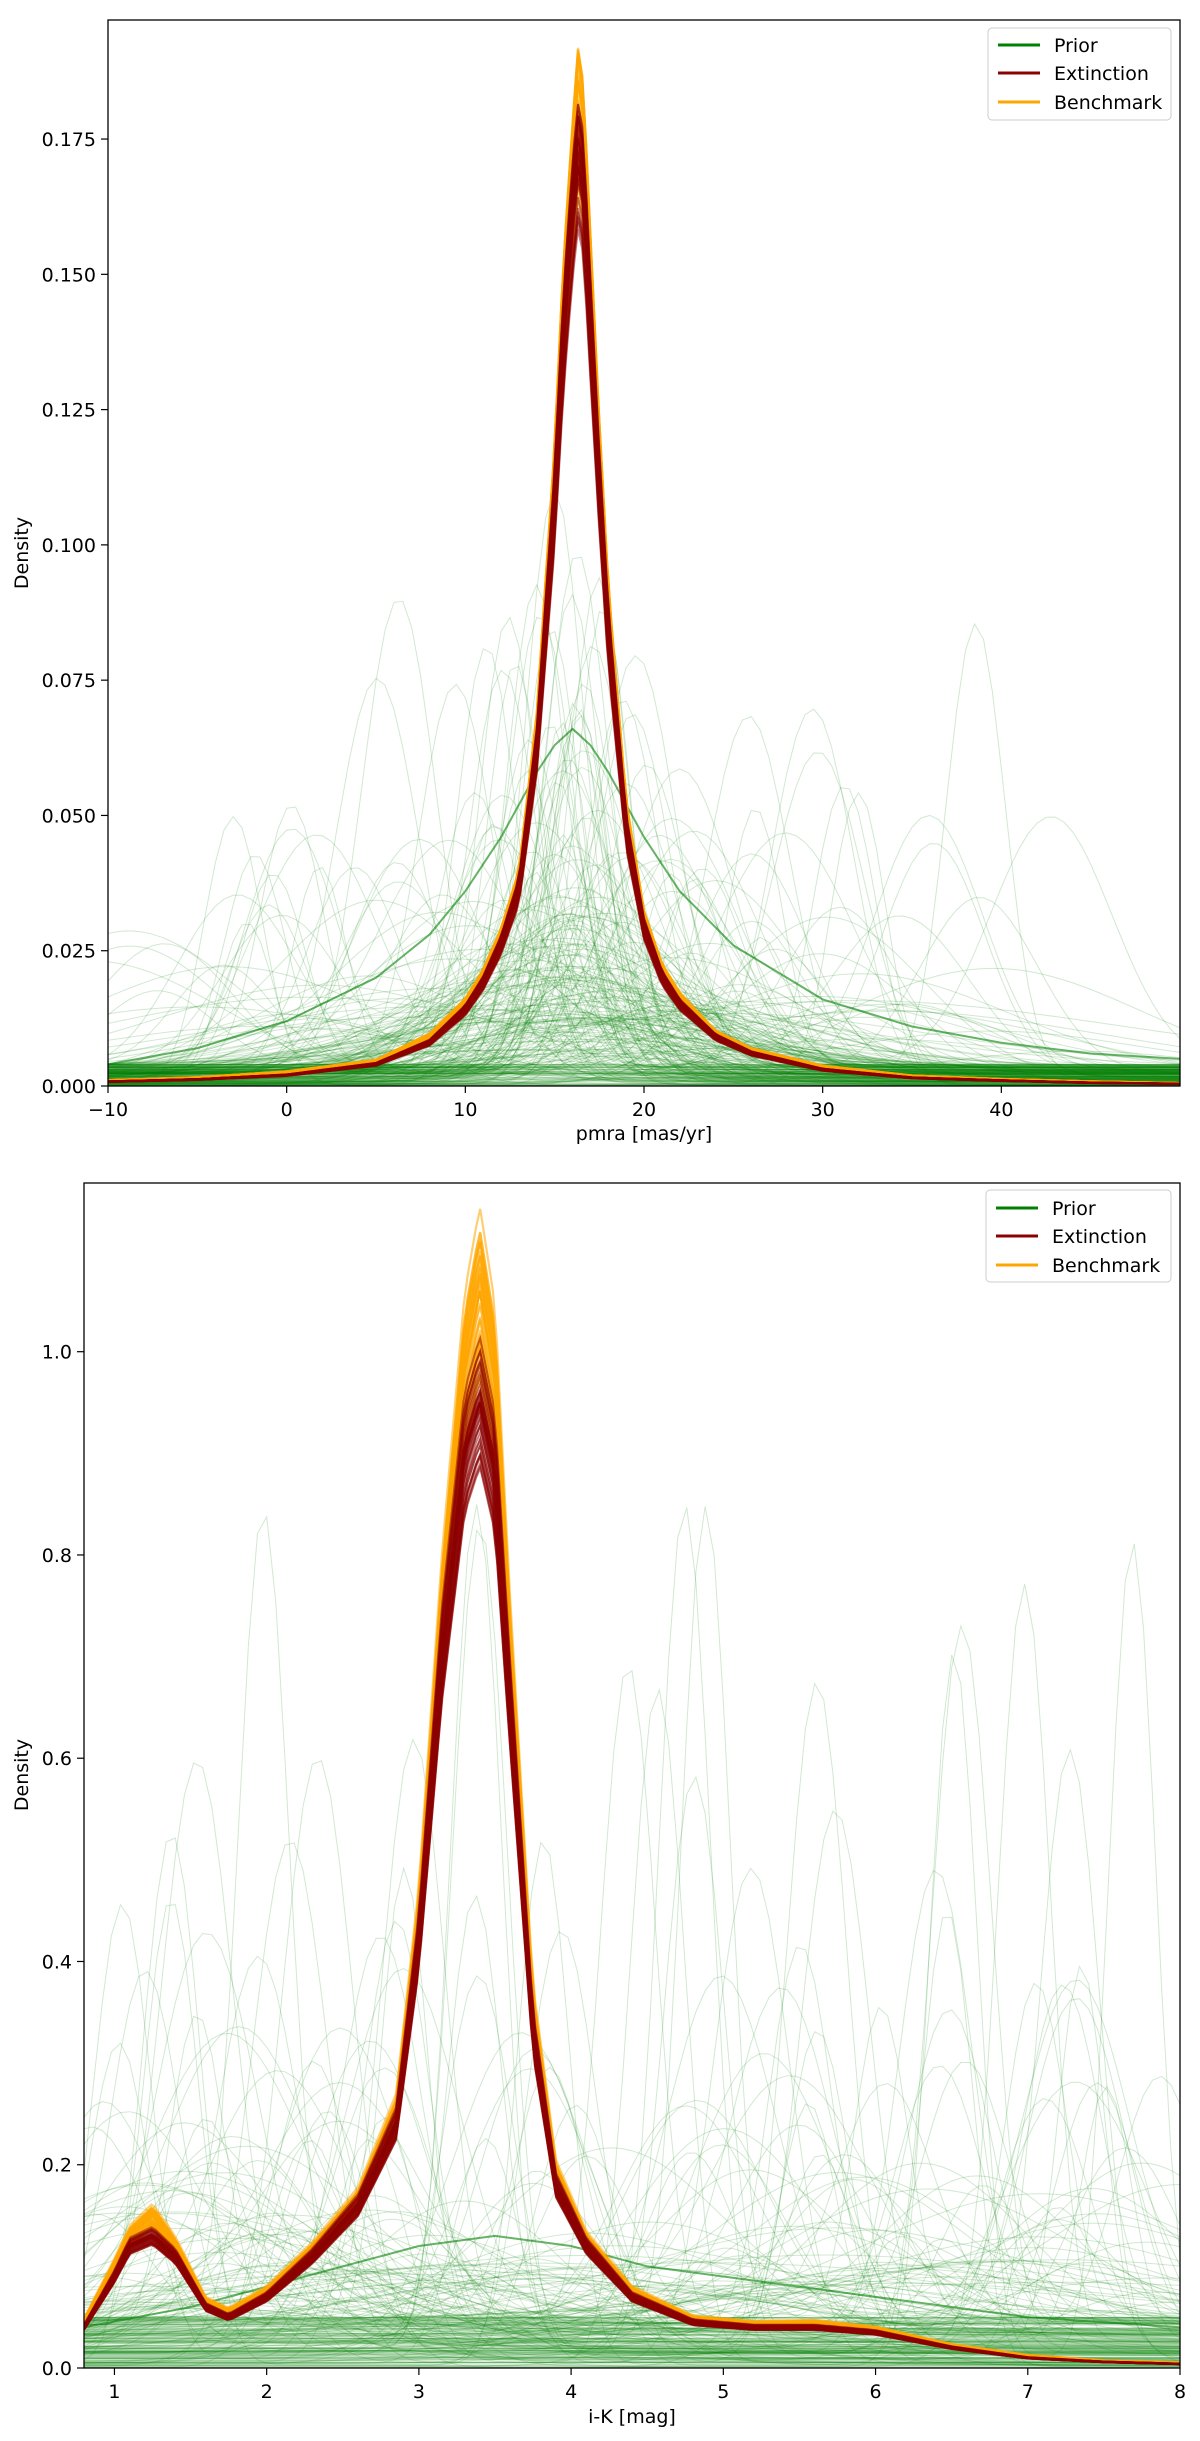 The height and width of the screenshot is (2441, 1200). Describe the element at coordinates (22, 1775) in the screenshot. I see `y-axis-label-i-k: Density` at that location.